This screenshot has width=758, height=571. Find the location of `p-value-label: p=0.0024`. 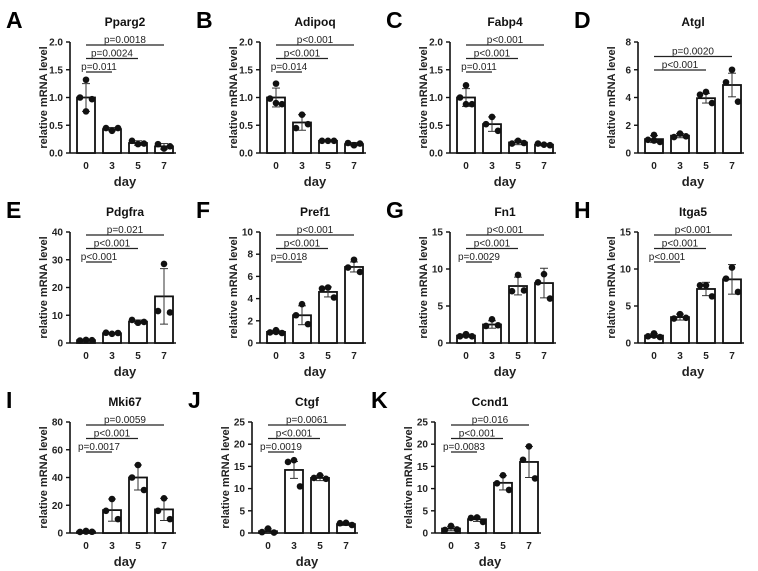

p-value-label: p=0.0024 is located at coordinates (112, 54).